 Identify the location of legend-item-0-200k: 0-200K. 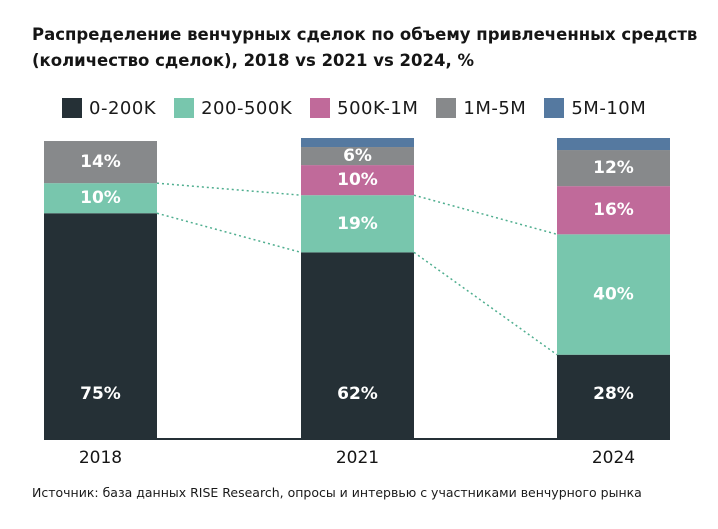
(109, 108).